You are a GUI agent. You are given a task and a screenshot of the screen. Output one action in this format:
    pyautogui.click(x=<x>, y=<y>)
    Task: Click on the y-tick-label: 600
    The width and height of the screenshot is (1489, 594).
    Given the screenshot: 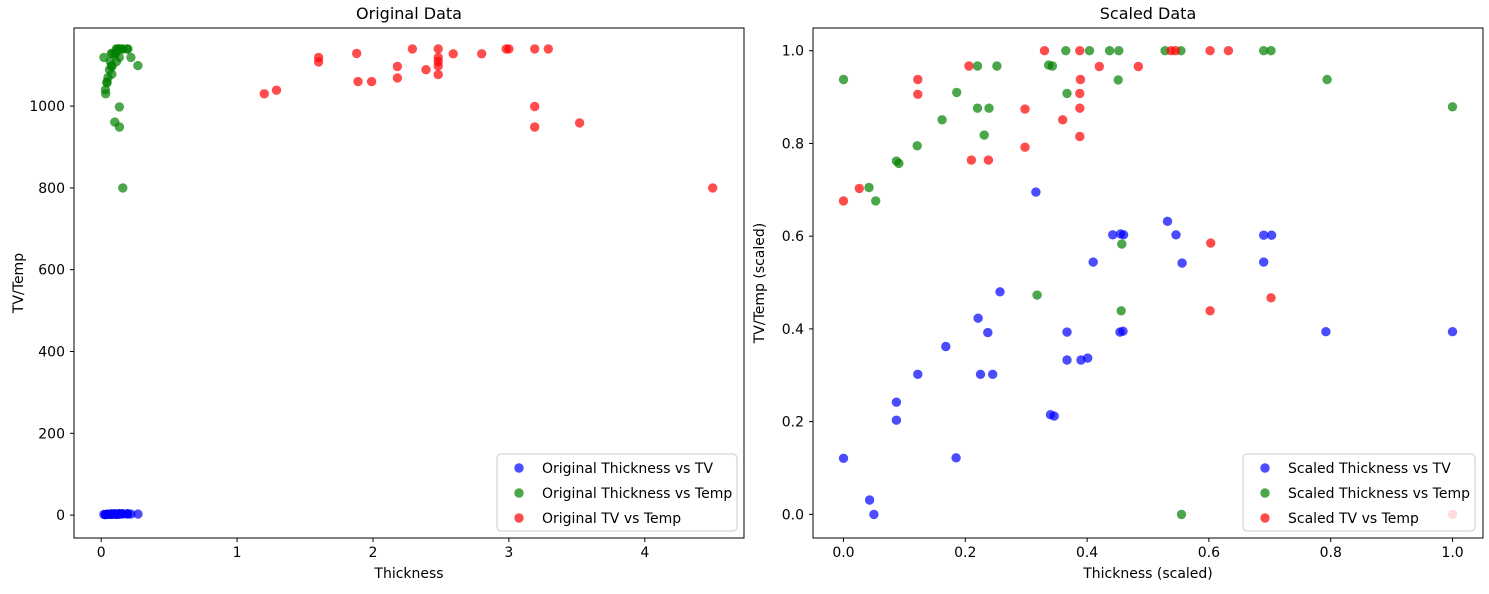 What is the action you would take?
    pyautogui.click(x=51, y=271)
    